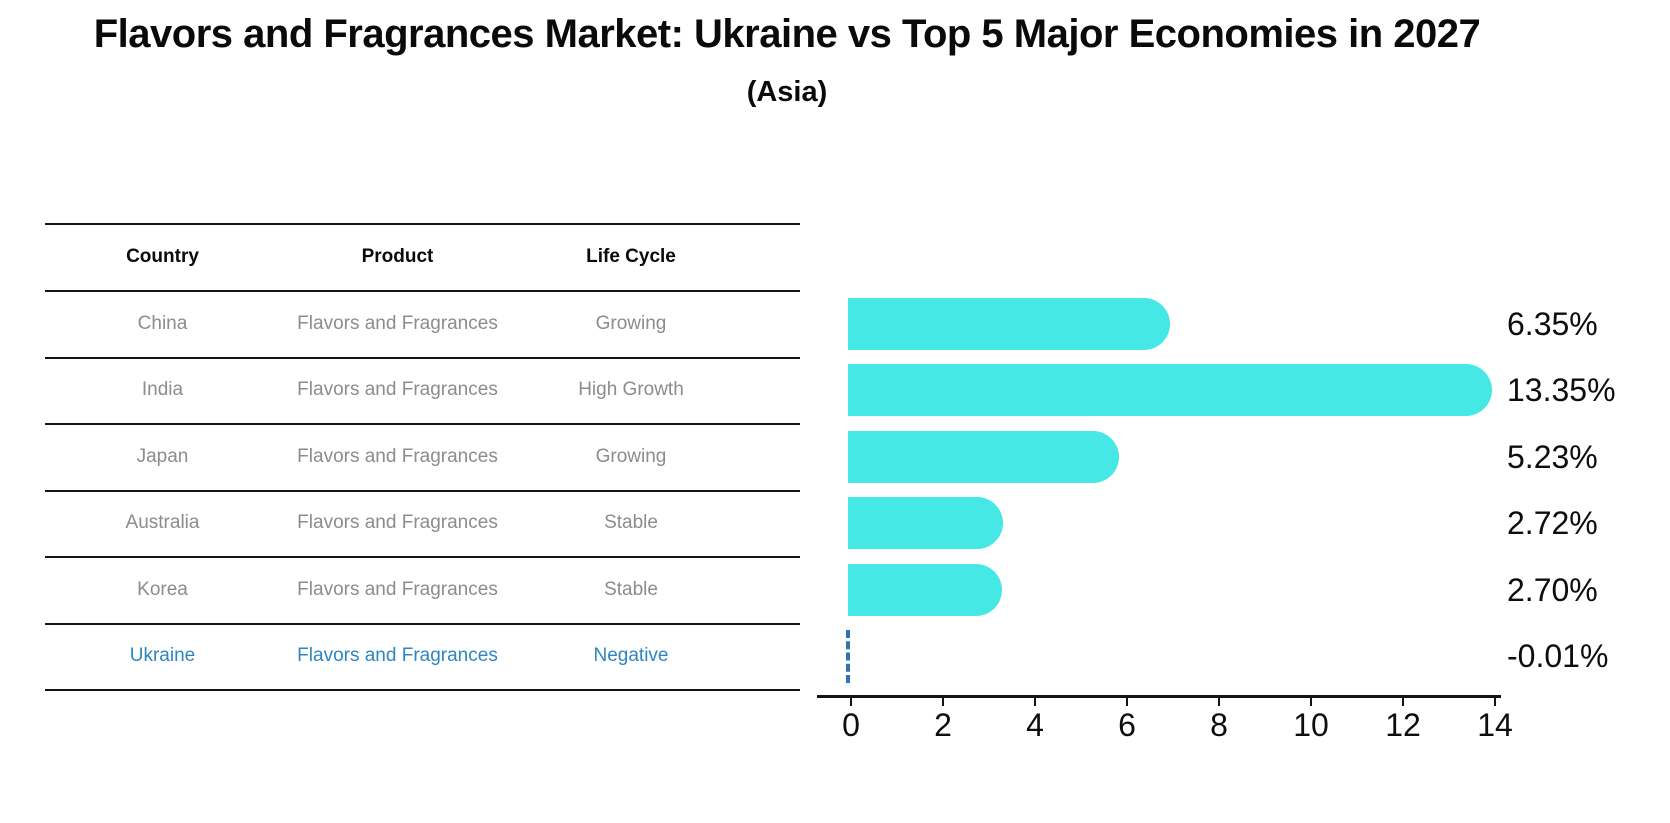 This screenshot has width=1670, height=823. I want to click on x-axis-tick-label: 8, so click(1219, 725).